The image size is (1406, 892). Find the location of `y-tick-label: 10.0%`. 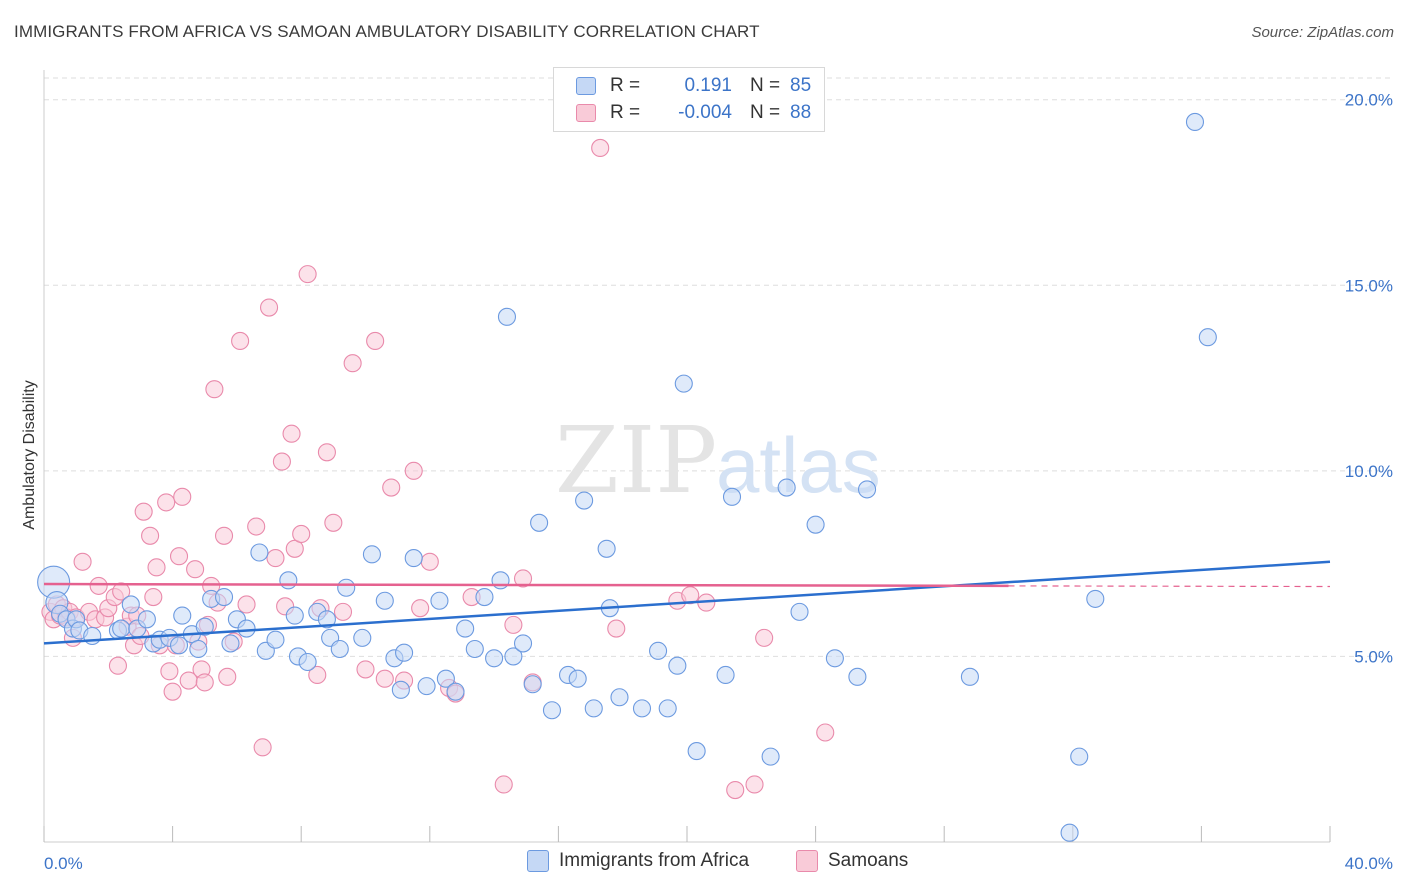

y-tick-label: 10.0% is located at coordinates (1369, 471).